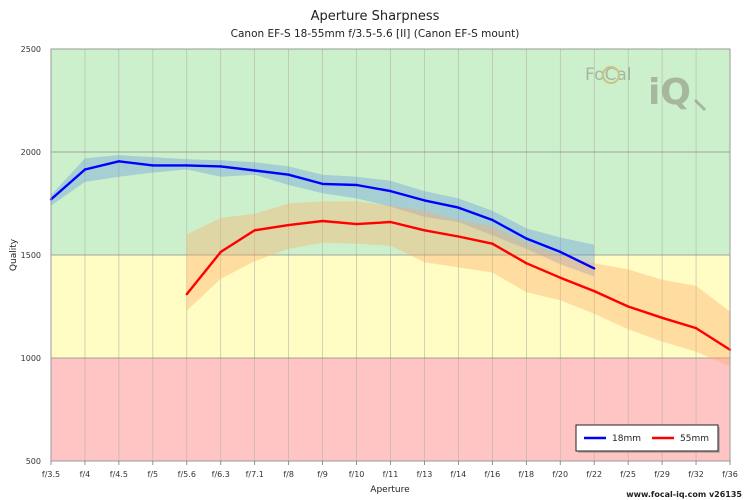 The height and width of the screenshot is (500, 750). What do you see at coordinates (390, 490) in the screenshot?
I see `x-axis-label: Aperture` at bounding box center [390, 490].